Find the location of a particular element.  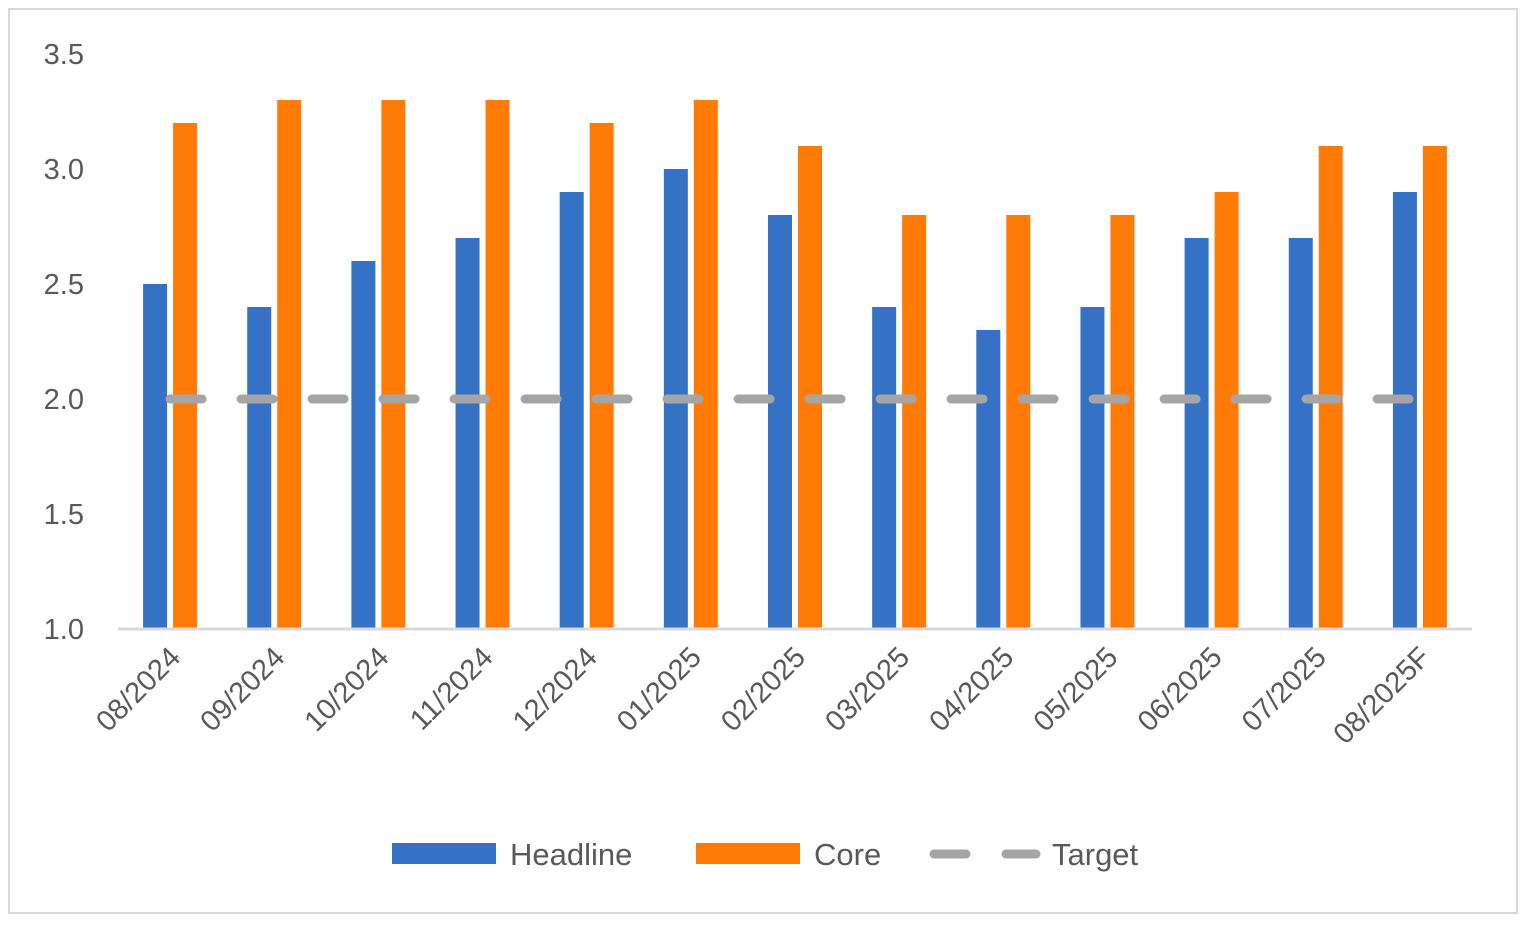

x-tick-label: 02/2025 is located at coordinates (763, 689).